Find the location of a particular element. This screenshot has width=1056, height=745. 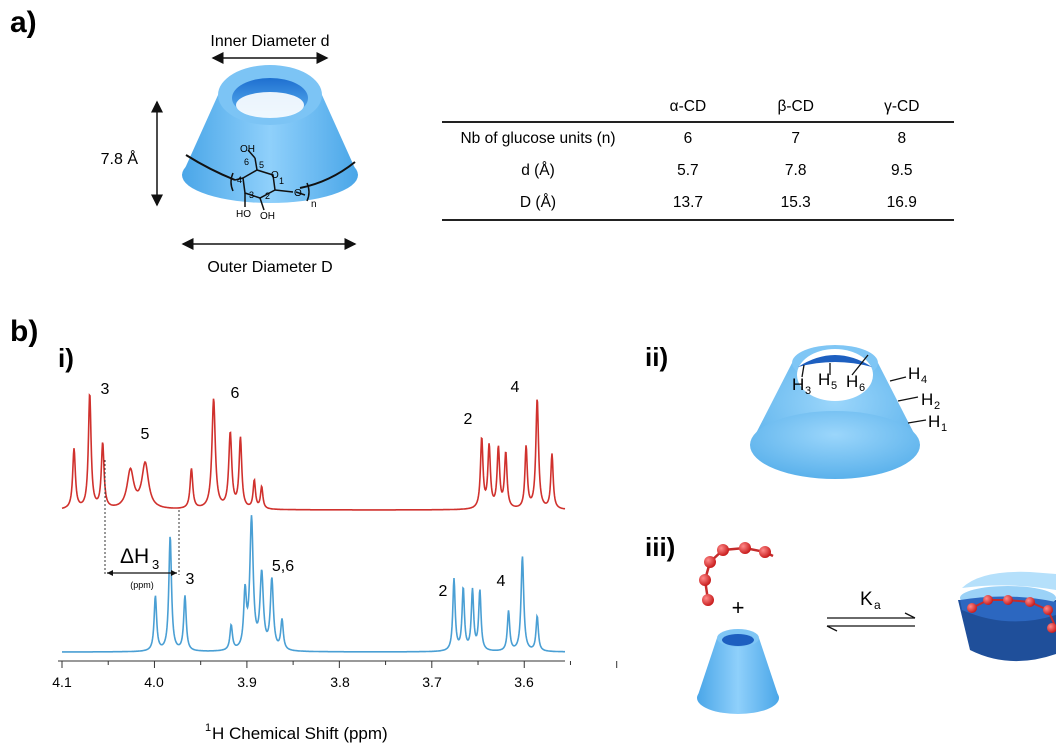

row-label: d (Å) is located at coordinates (538, 170).